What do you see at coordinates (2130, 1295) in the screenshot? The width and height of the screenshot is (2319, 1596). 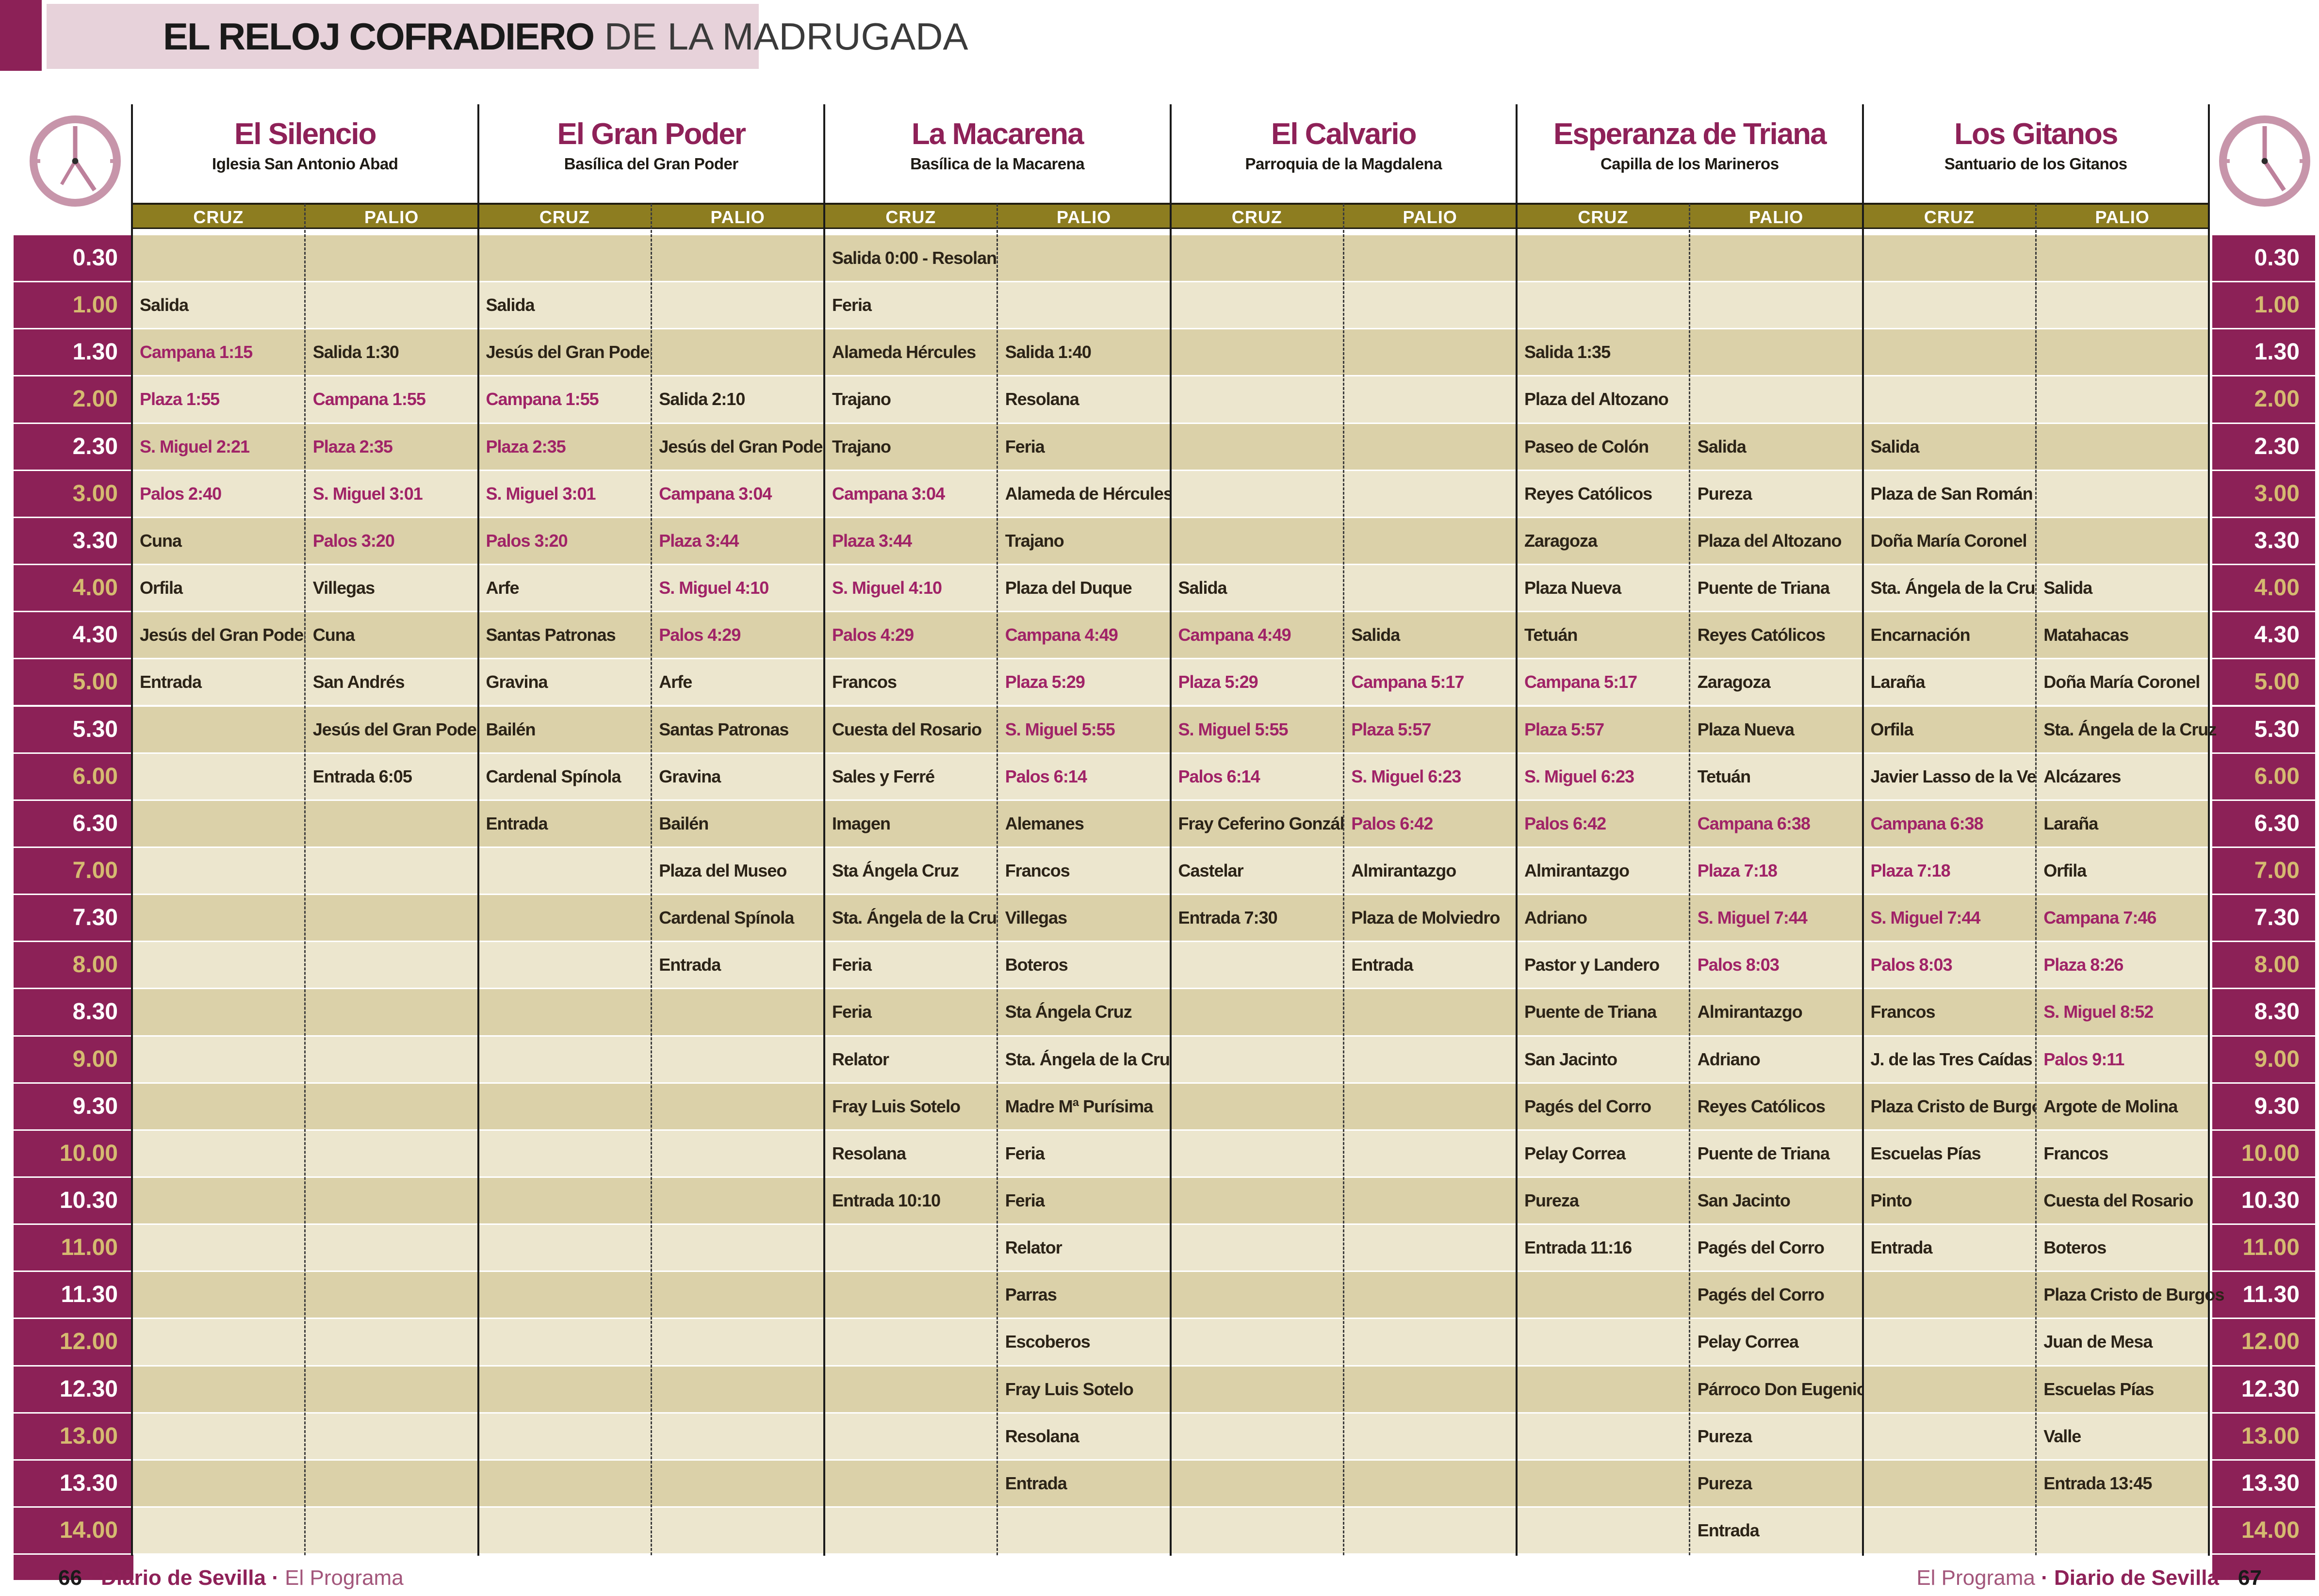 I see `schedule-cell: Plaza Cristo de Burgos` at bounding box center [2130, 1295].